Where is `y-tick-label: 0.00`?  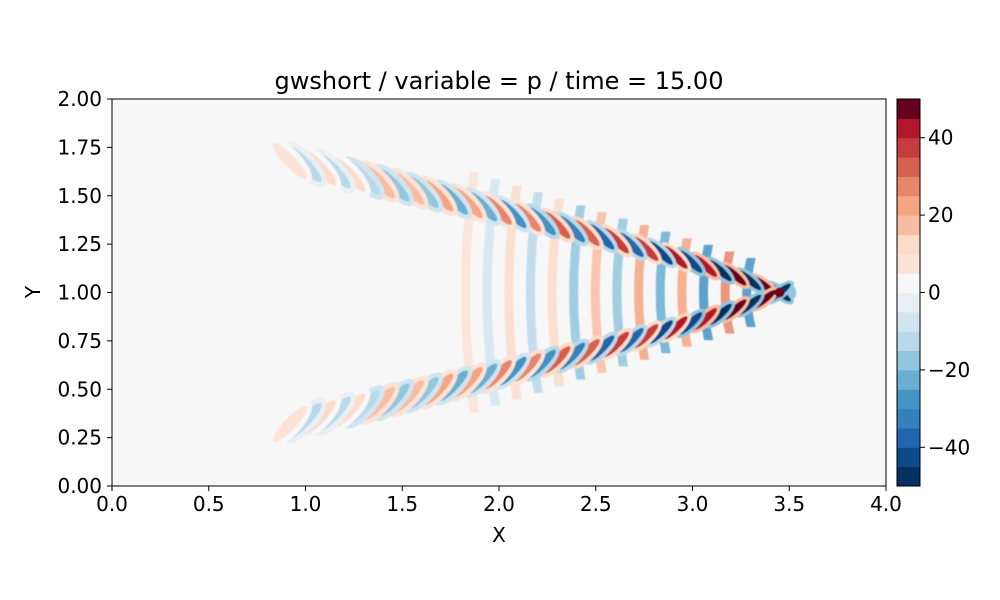
y-tick-label: 0.00 is located at coordinates (79, 486).